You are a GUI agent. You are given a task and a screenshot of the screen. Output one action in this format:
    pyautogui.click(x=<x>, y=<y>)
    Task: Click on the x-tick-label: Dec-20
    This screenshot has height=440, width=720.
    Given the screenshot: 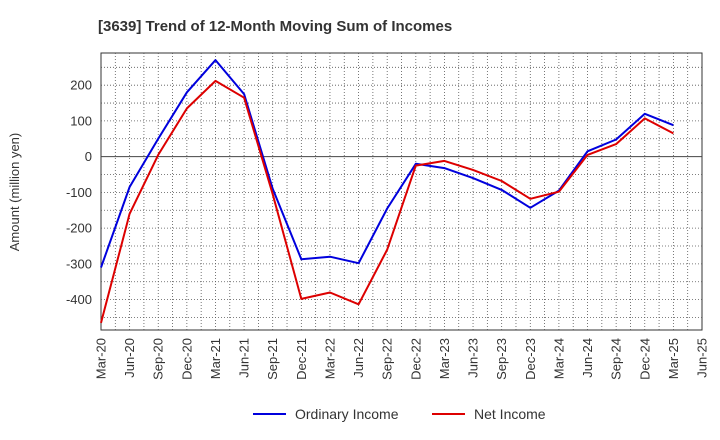 What is the action you would take?
    pyautogui.click(x=186, y=359)
    